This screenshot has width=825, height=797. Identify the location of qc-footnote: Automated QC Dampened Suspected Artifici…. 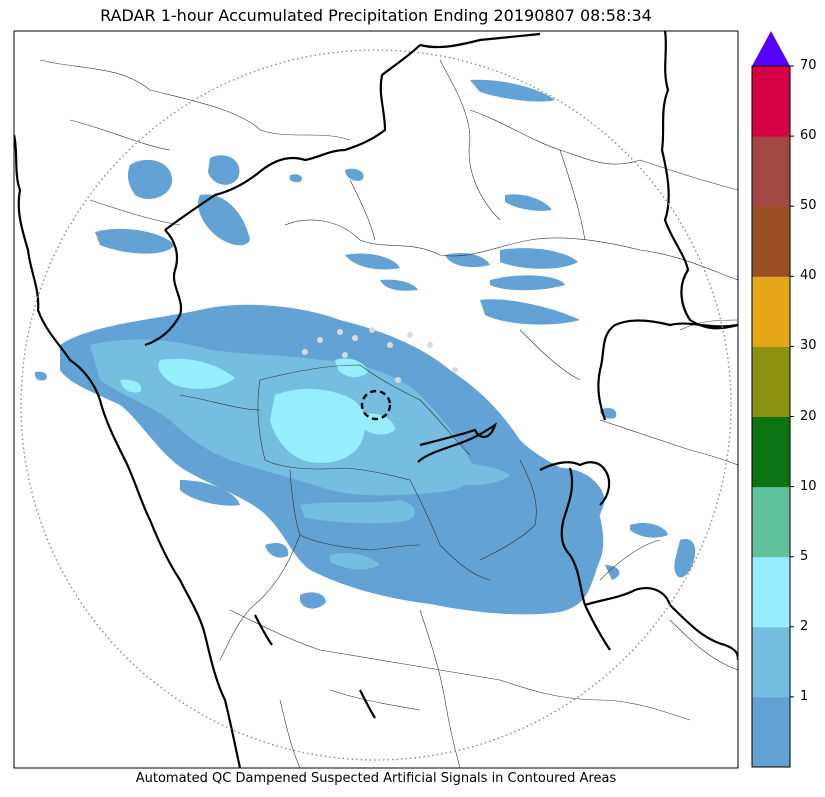
(376, 778).